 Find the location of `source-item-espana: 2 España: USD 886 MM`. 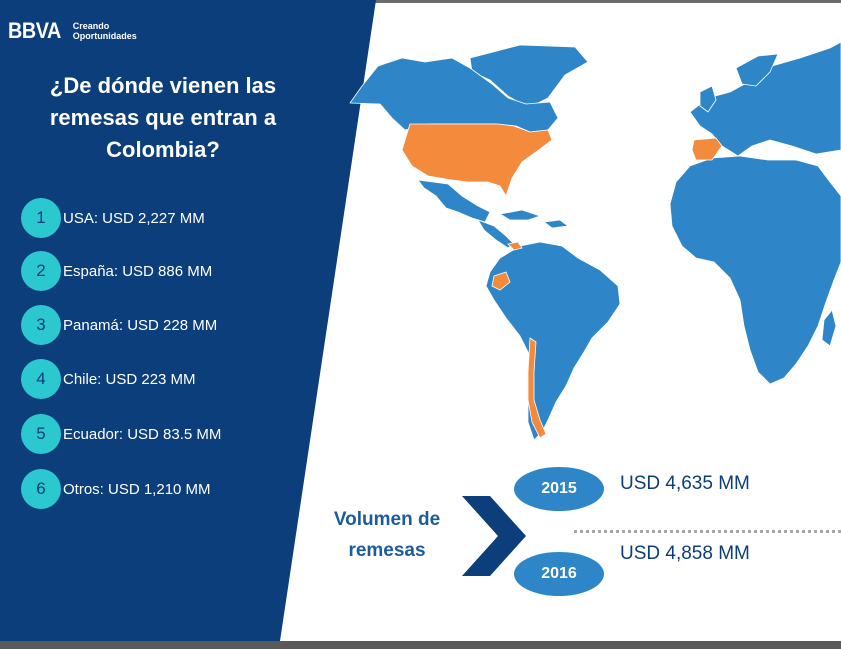

source-item-espana: 2 España: USD 886 MM is located at coordinates (116, 271).